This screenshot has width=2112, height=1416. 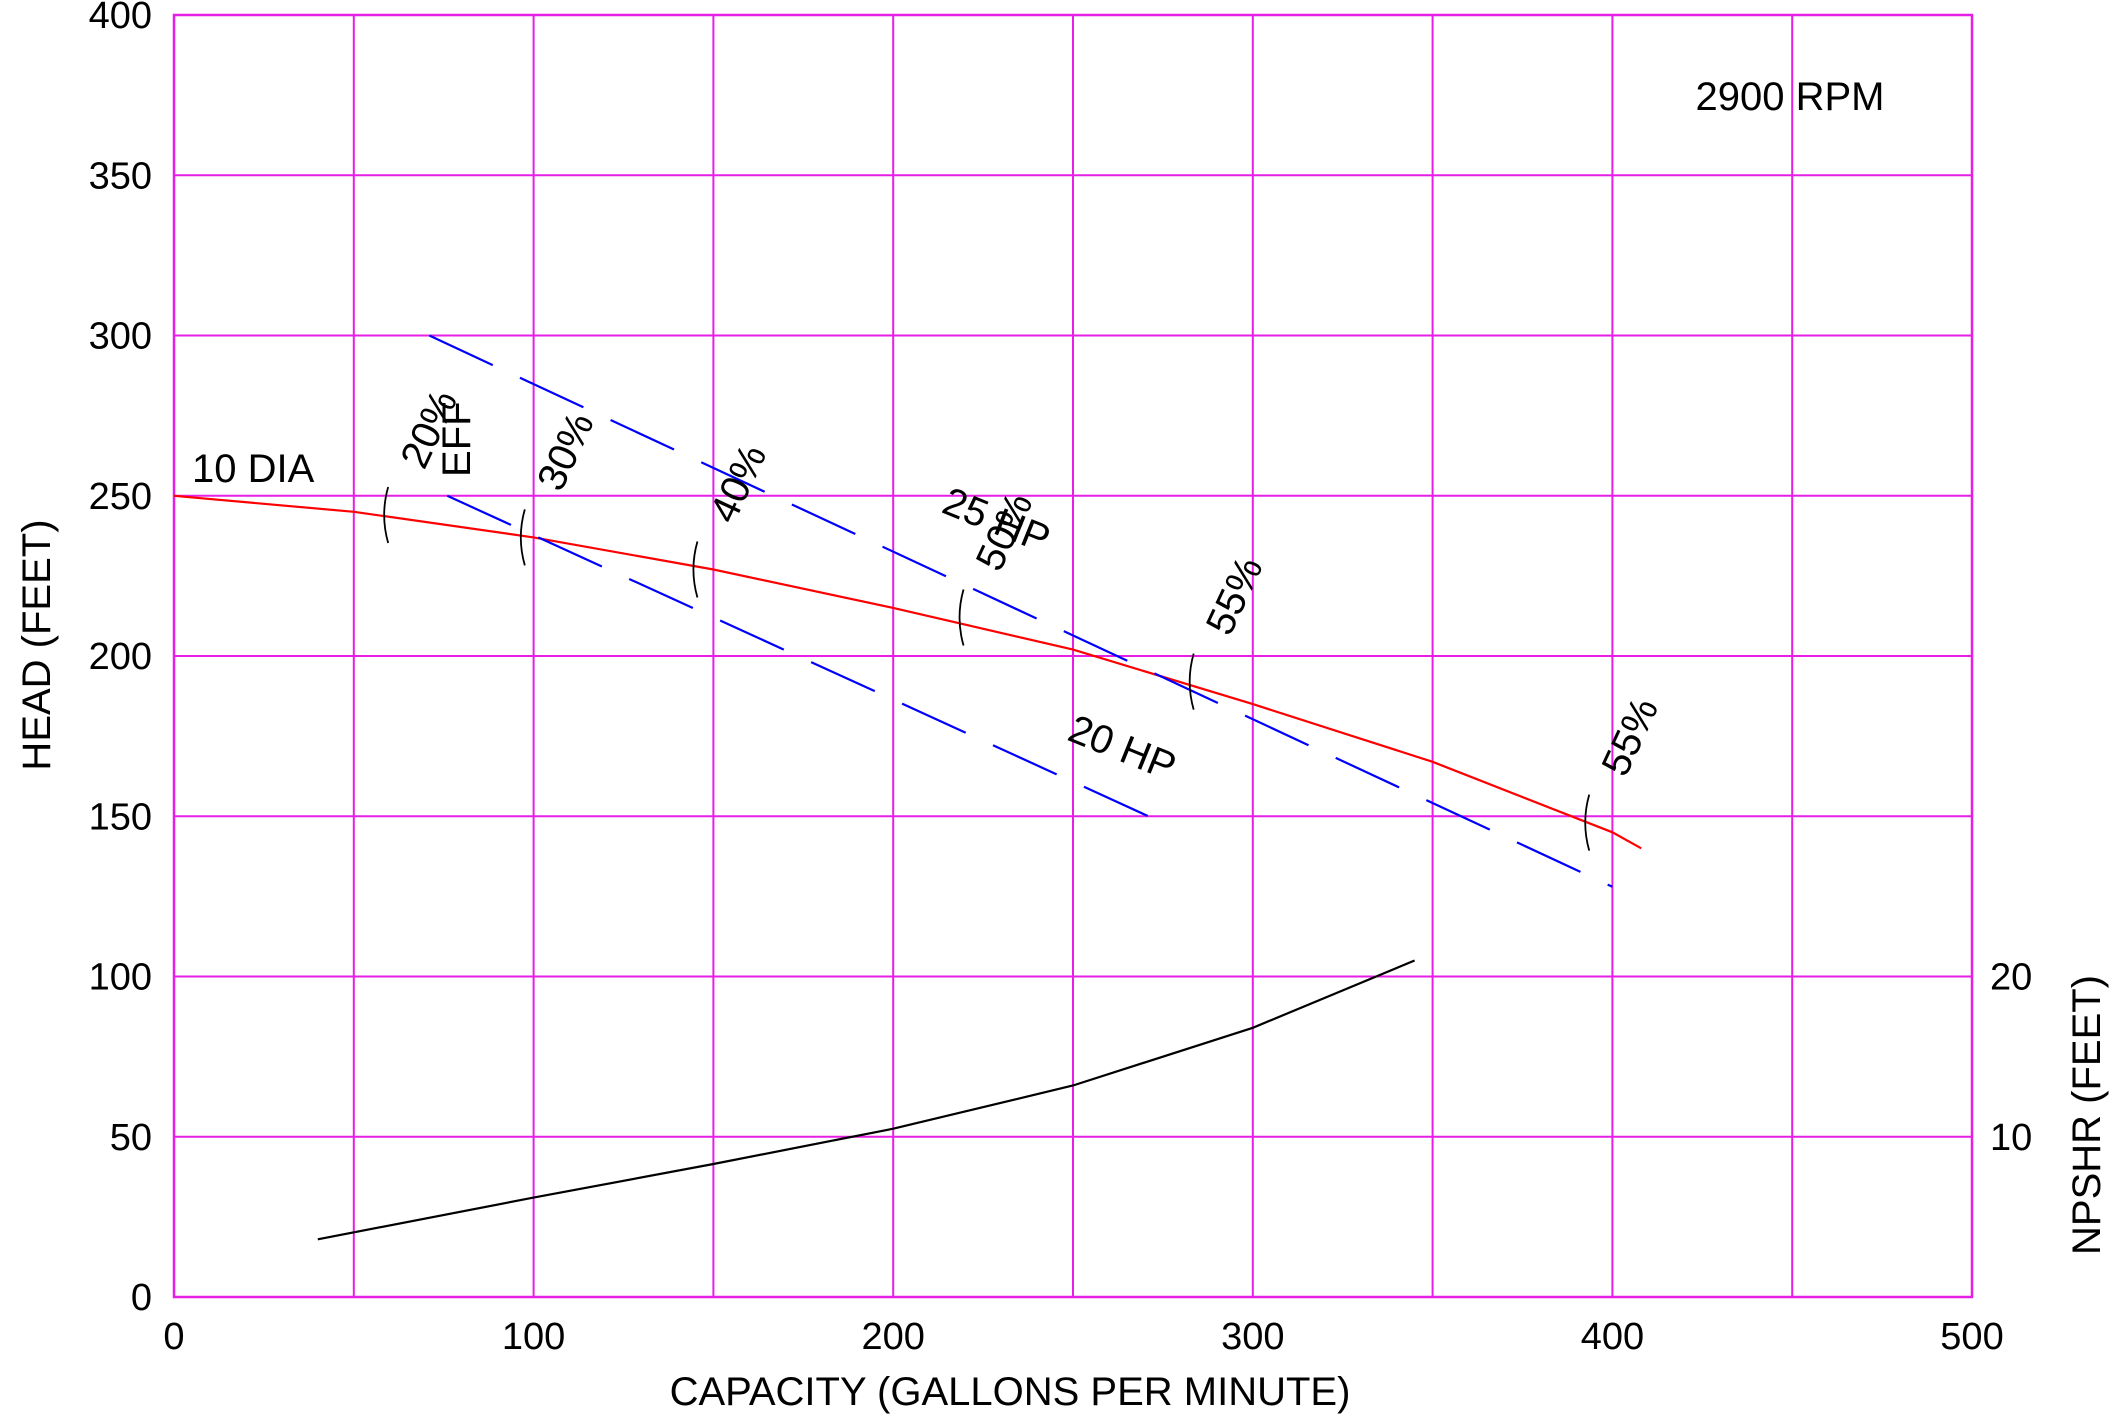 I want to click on y2-axis-title: NPSHR (FEET), so click(x=2087, y=1115).